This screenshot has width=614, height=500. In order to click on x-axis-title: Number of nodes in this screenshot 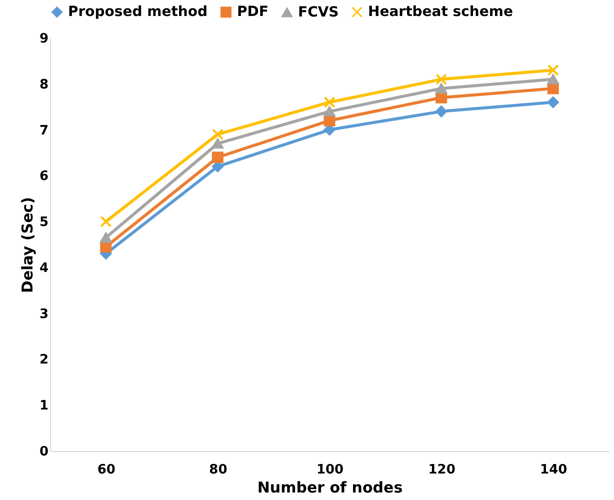, I will do `click(330, 487)`.